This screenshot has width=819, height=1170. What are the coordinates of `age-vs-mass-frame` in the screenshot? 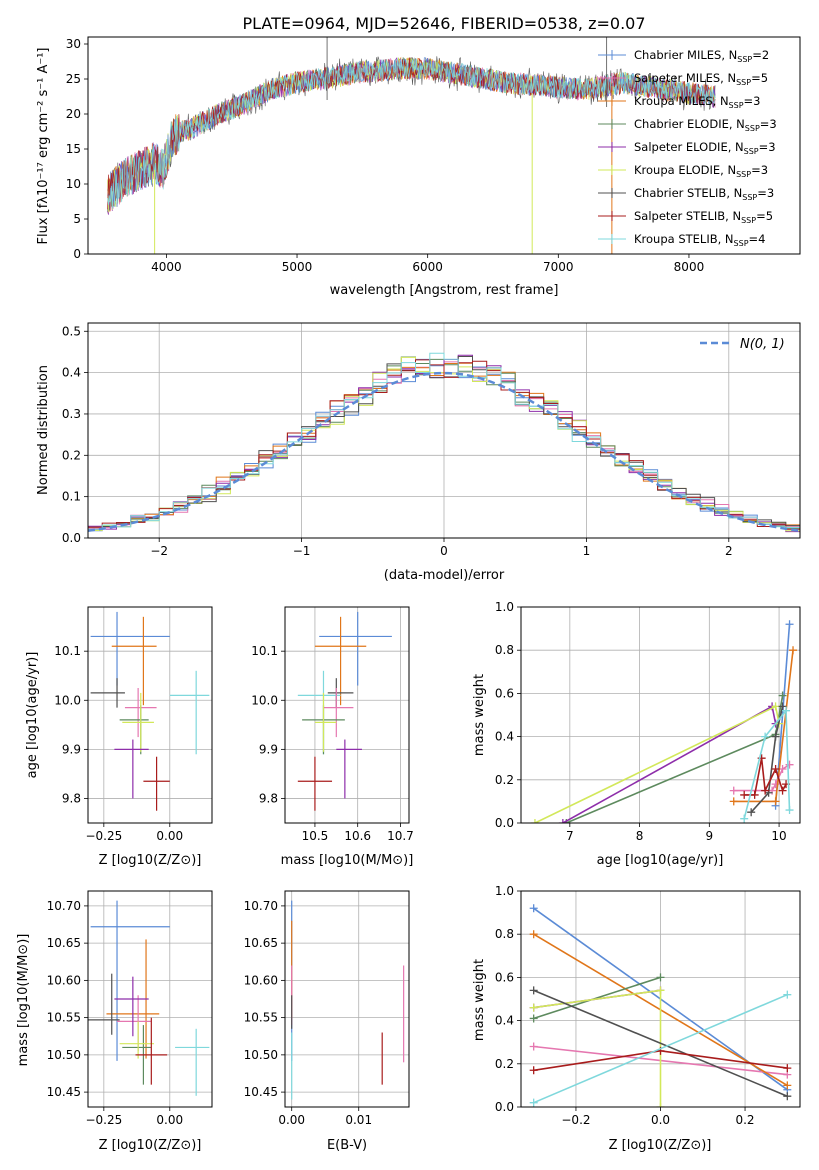 It's located at (347, 715).